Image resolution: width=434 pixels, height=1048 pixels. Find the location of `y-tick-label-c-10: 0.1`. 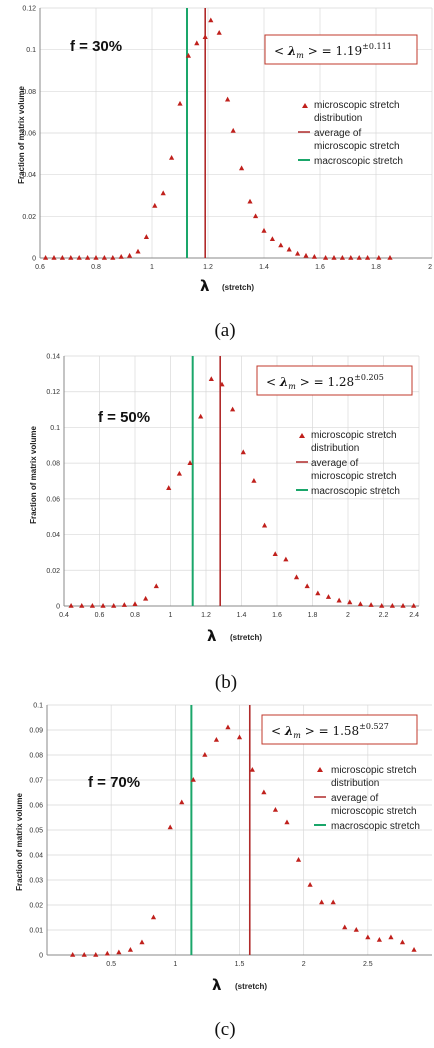

y-tick-label-c-10: 0.1 is located at coordinates (38, 706).